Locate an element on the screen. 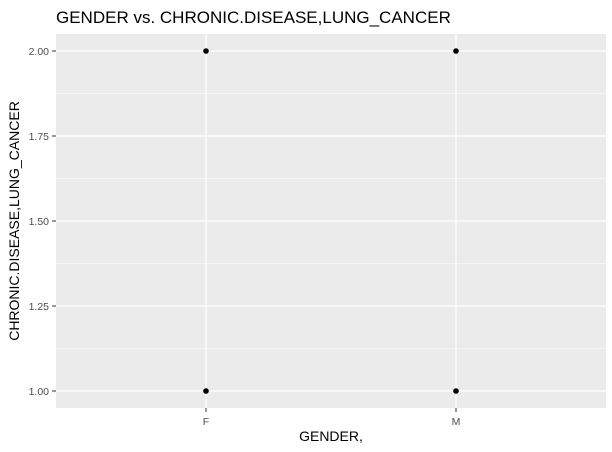 Image resolution: width=612 pixels, height=452 pixels. x-axis-title: GENDER, is located at coordinates (331, 436).